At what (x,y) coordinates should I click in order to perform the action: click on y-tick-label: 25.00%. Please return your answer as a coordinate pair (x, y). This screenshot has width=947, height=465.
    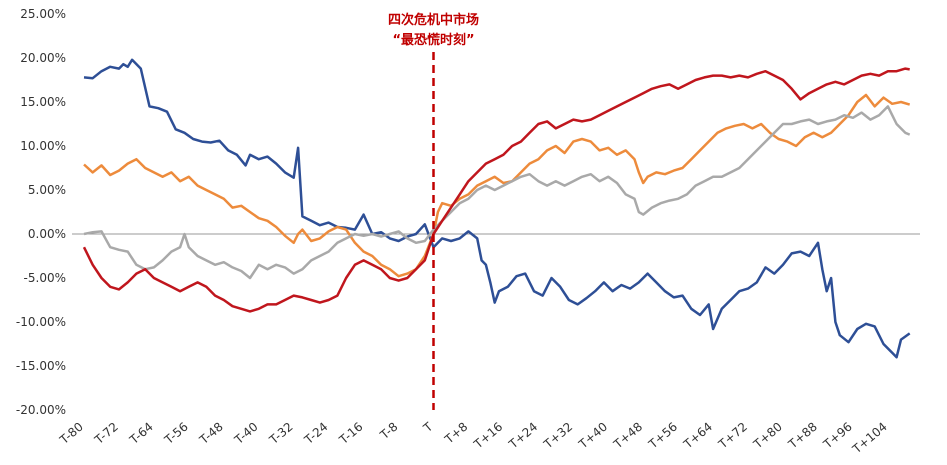
    Looking at the image, I should click on (43, 14).